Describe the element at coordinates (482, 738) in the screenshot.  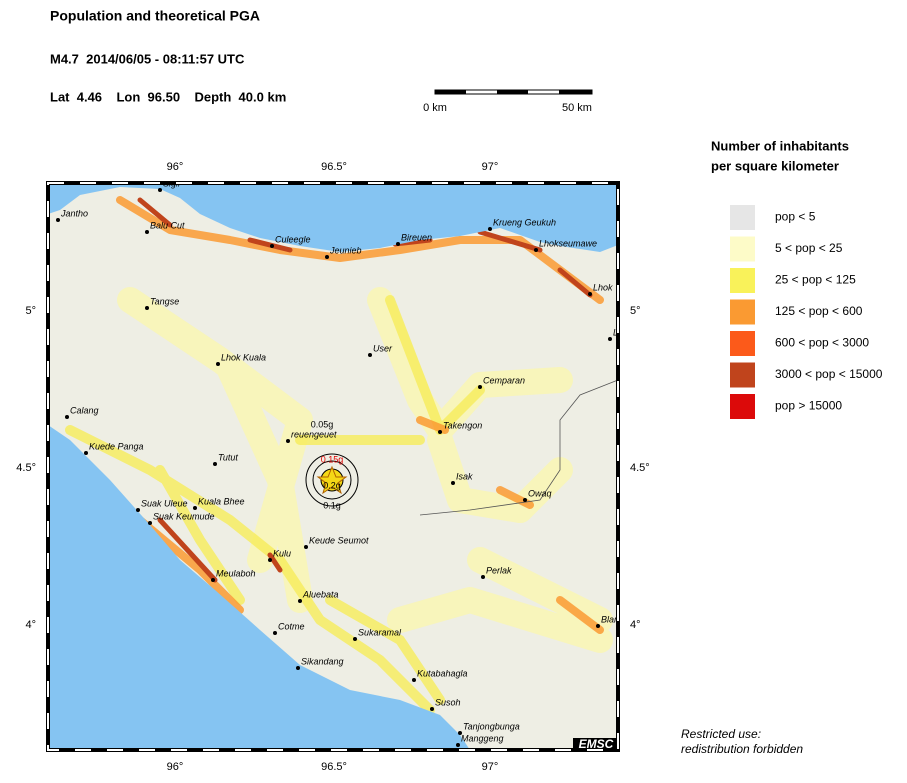
I see `city-label: Manggeng` at that location.